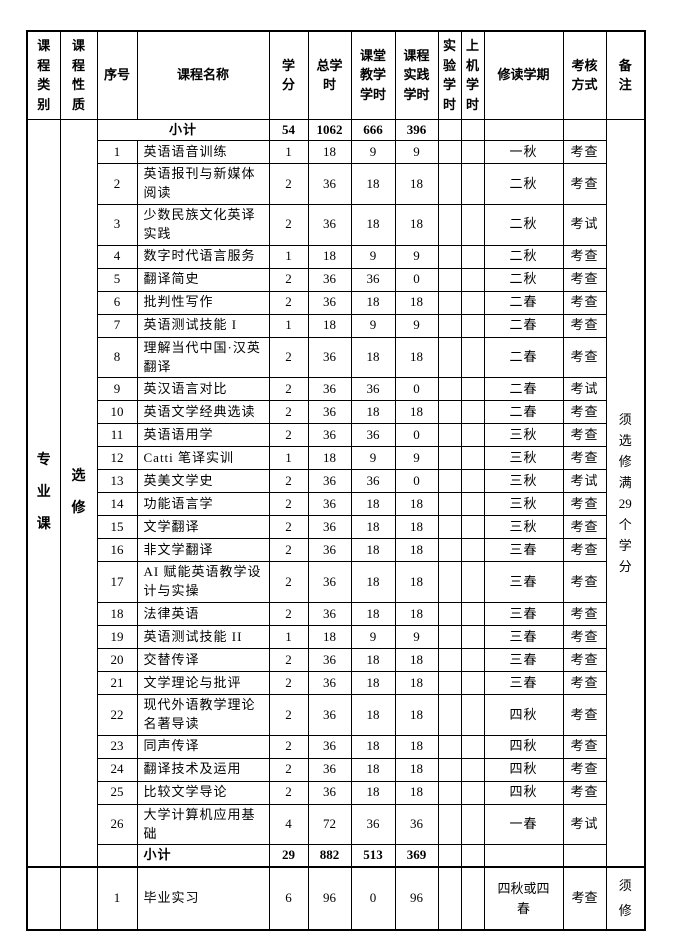 The height and width of the screenshot is (950, 684). What do you see at coordinates (117, 389) in the screenshot?
I see `course-no-cell: 9` at bounding box center [117, 389].